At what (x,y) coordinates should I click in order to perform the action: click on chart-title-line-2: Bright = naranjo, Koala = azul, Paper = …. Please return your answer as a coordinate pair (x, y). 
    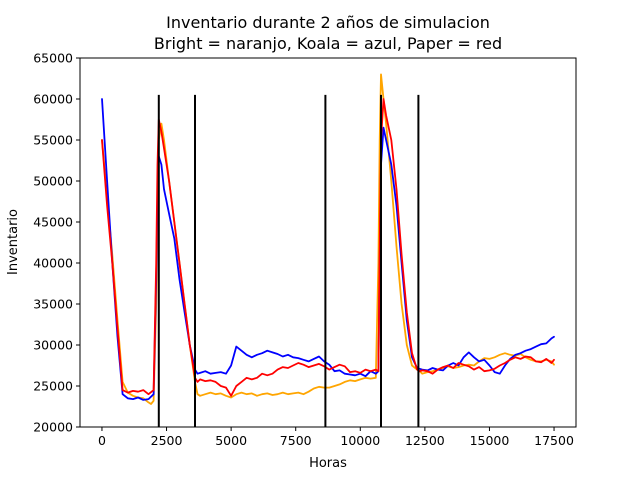
    Looking at the image, I should click on (328, 43).